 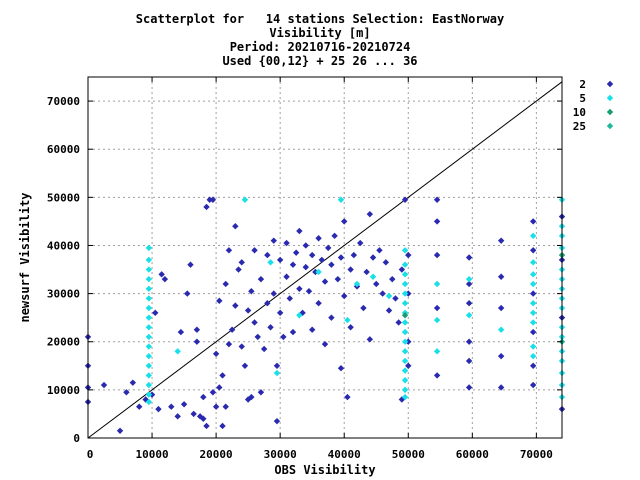 I want to click on x-tick-label: 20000, so click(x=216, y=454).